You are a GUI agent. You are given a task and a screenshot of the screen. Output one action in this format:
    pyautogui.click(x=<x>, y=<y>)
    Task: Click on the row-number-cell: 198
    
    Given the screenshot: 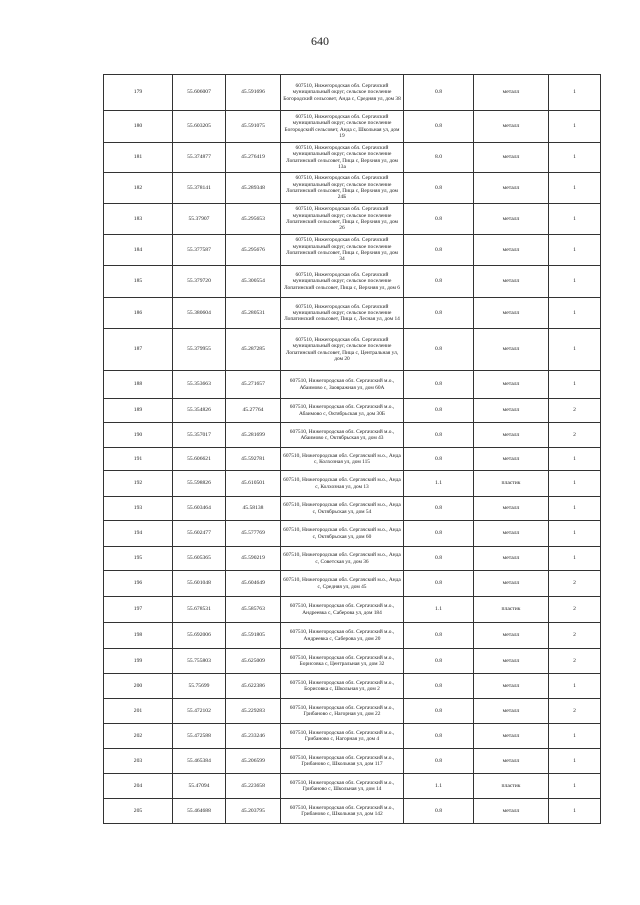 What is the action you would take?
    pyautogui.click(x=138, y=635)
    